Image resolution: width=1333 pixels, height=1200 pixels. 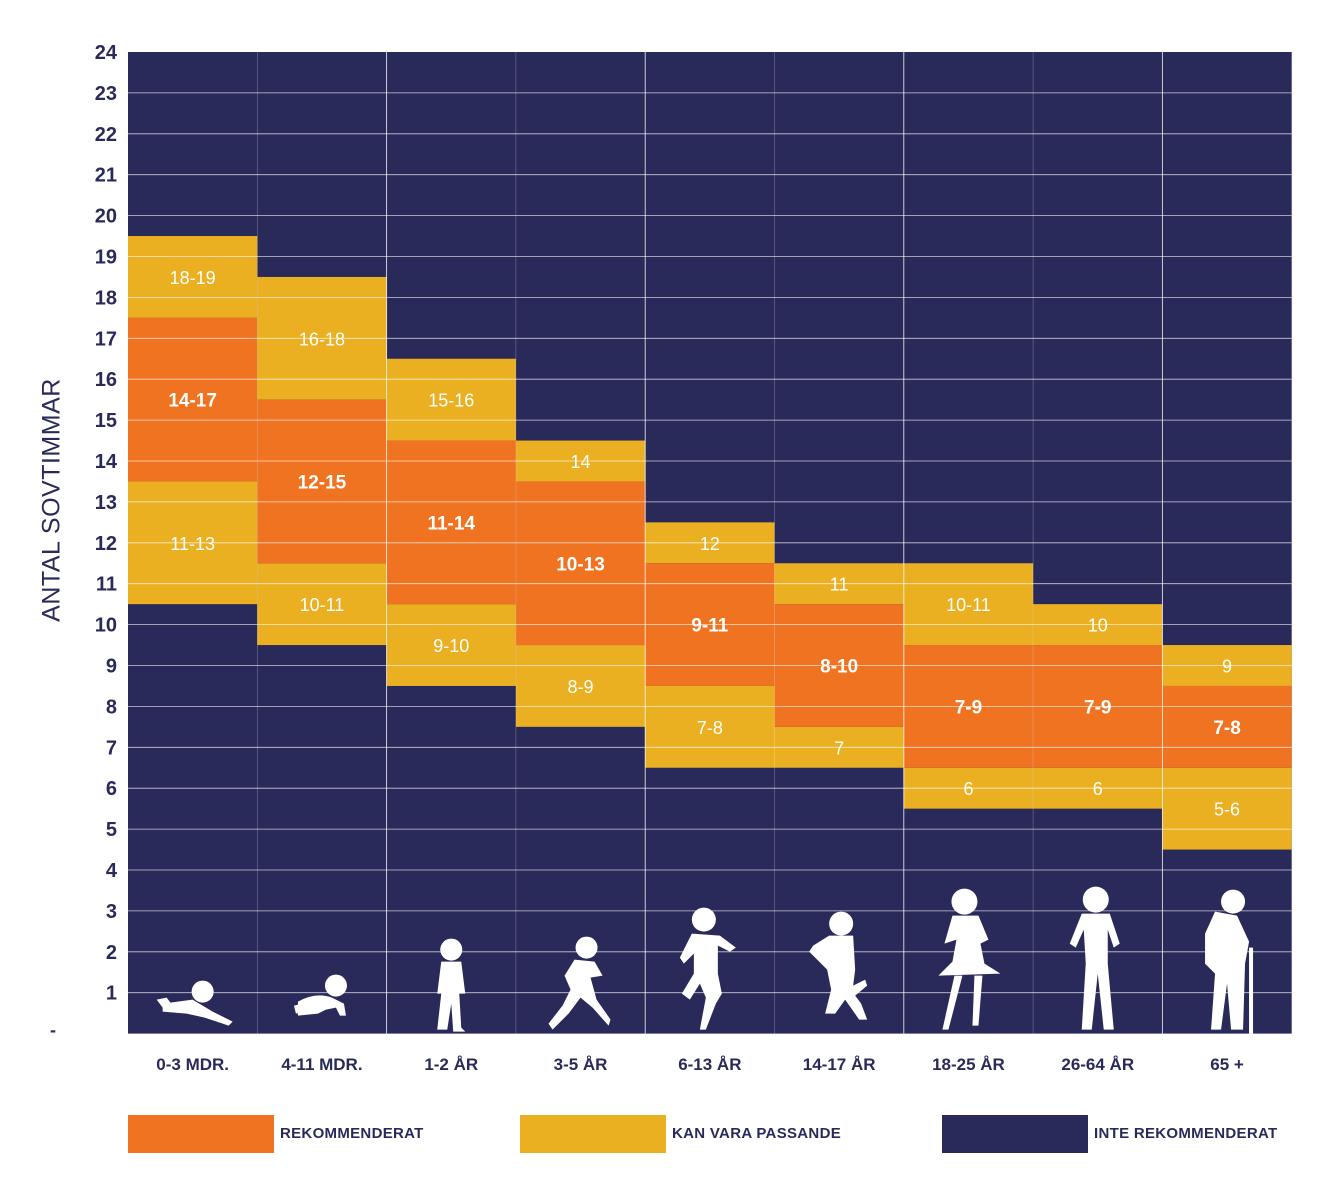 I want to click on y-tick-label: 11, so click(x=106, y=585).